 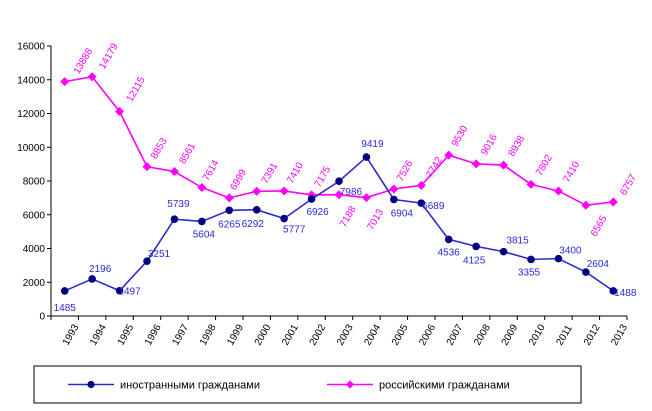 I want to click on data-label: 14179, so click(x=109, y=56).